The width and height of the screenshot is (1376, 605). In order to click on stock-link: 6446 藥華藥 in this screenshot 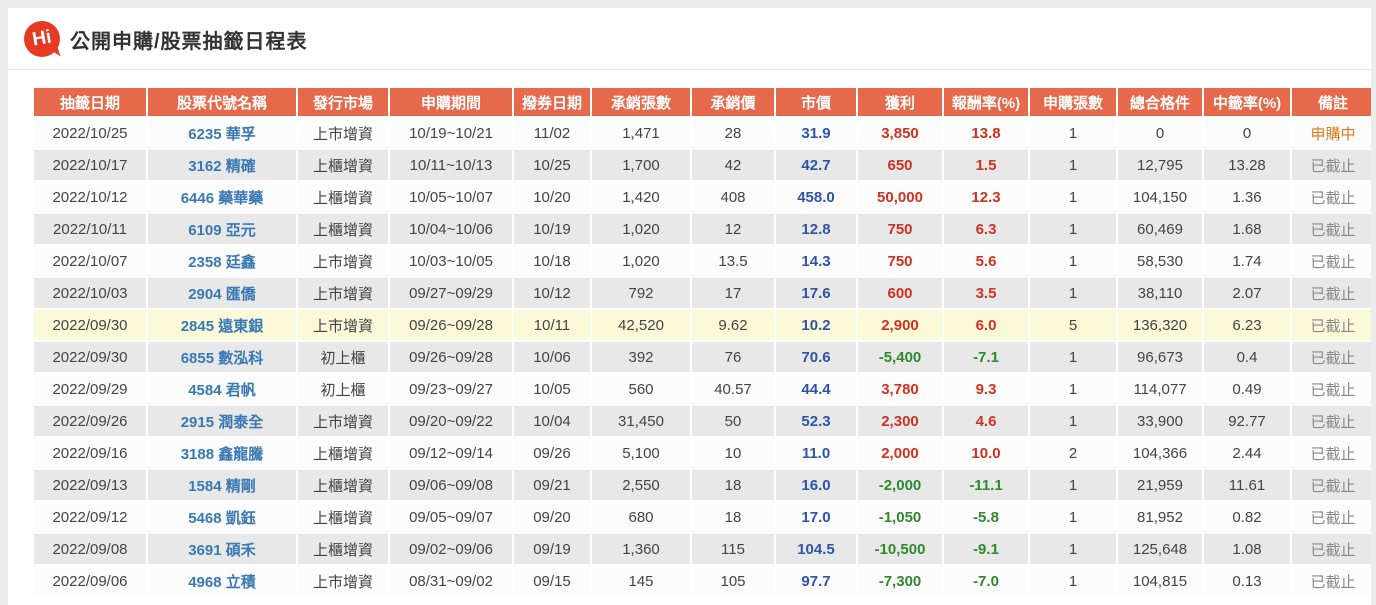, I will do `click(222, 198)`.